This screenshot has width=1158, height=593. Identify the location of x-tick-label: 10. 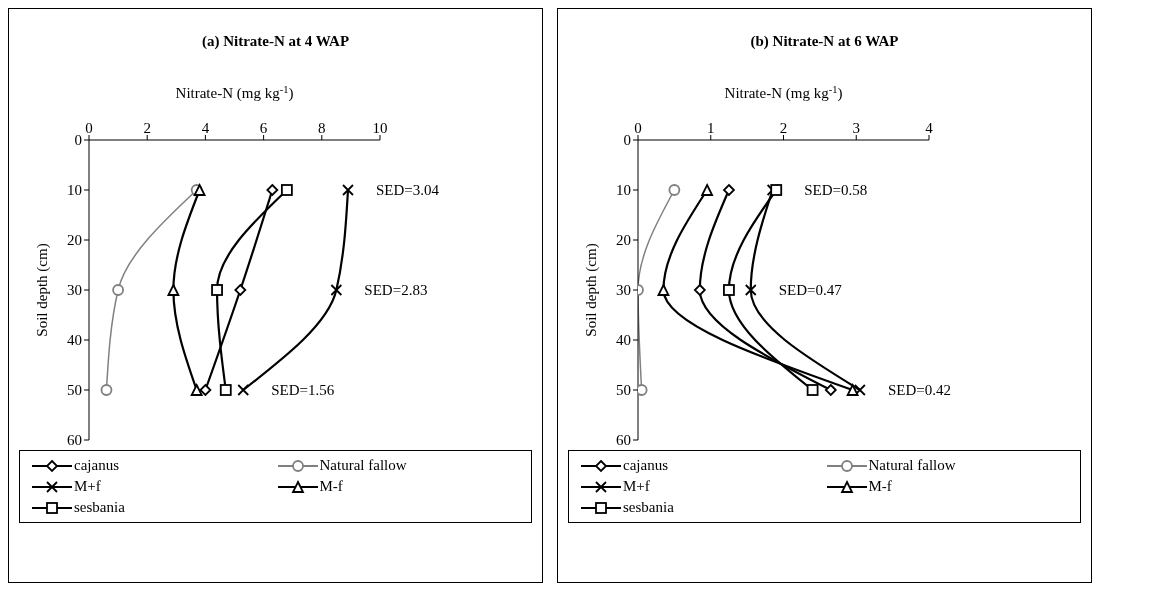
(380, 128).